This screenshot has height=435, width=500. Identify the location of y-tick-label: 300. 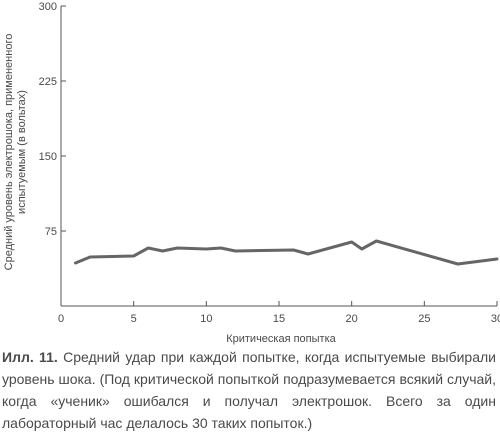
(48, 7).